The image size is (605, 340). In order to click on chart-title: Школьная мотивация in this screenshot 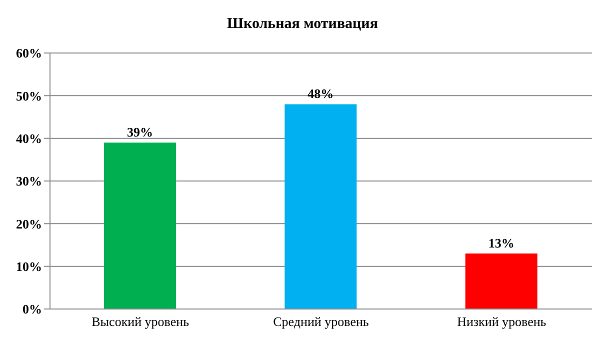, I will do `click(302, 24)`.